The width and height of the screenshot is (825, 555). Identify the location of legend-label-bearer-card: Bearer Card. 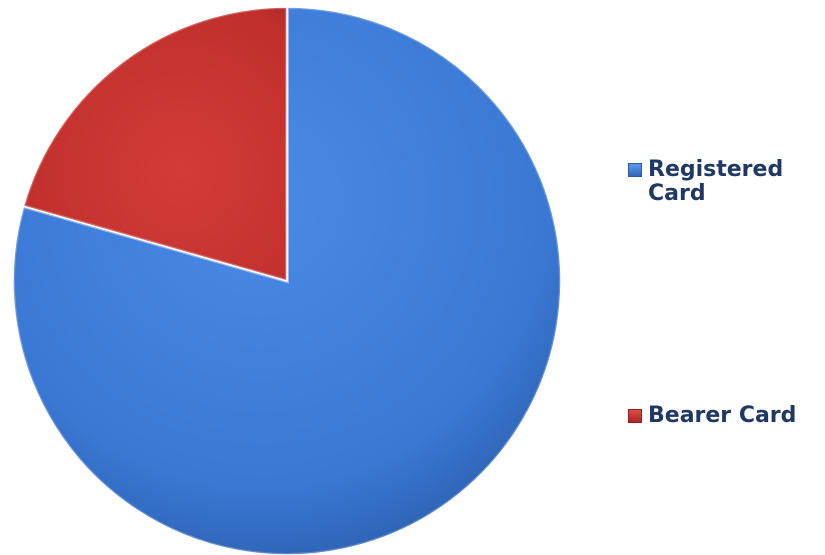
(722, 415).